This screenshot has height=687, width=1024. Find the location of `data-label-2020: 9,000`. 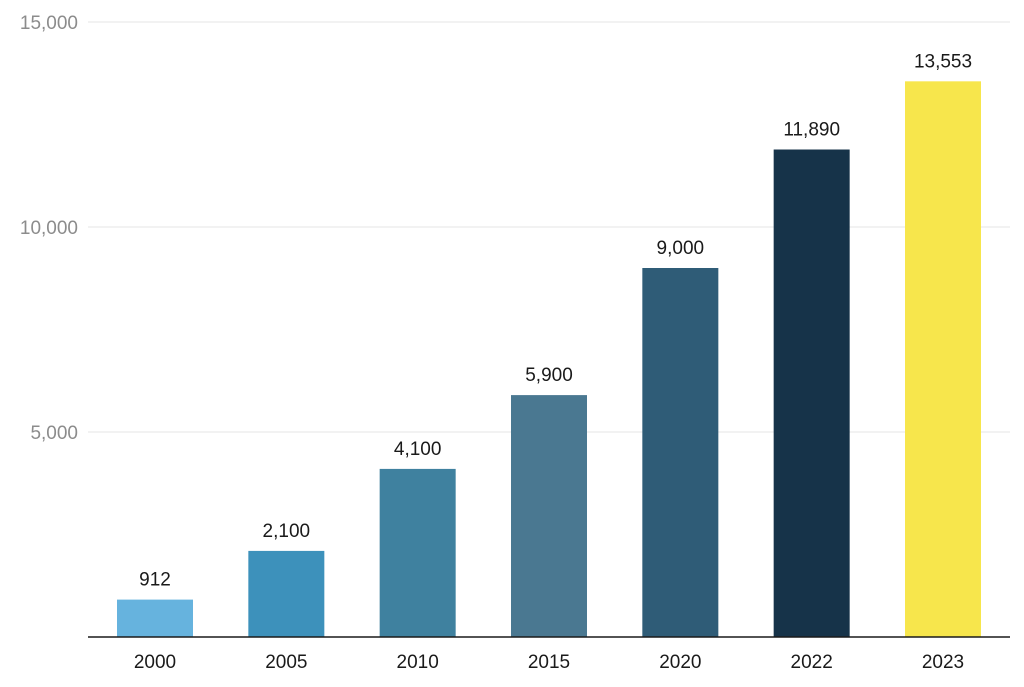

data-label-2020: 9,000 is located at coordinates (681, 248).